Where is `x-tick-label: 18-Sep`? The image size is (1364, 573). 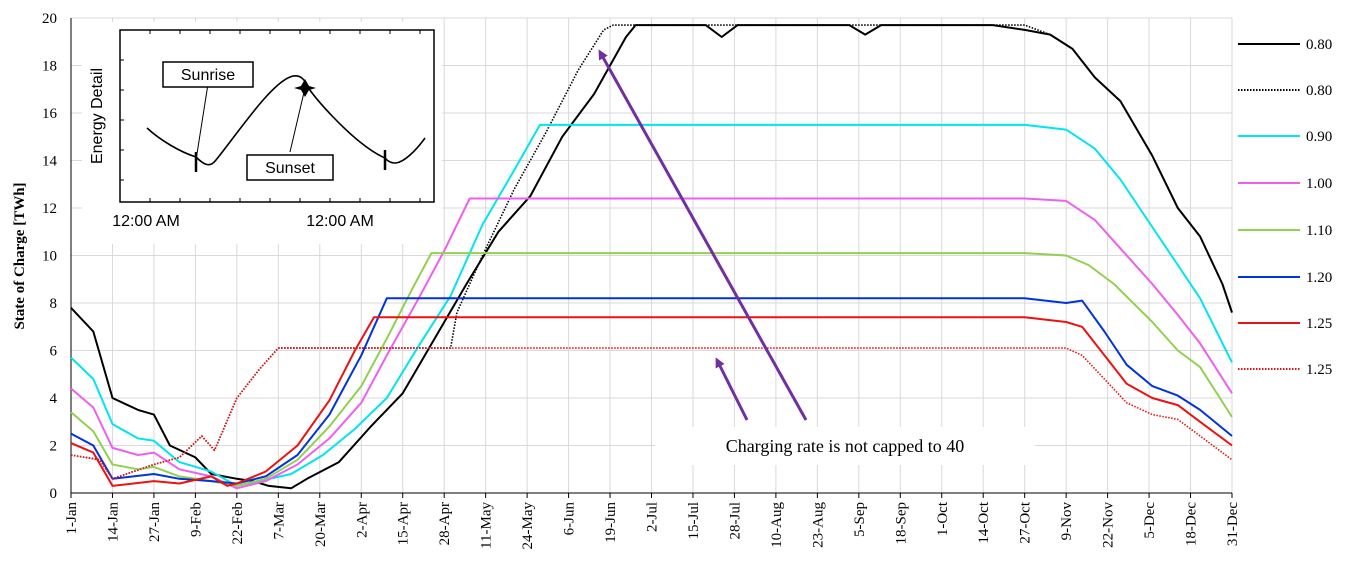
x-tick-label: 18-Sep is located at coordinates (901, 523).